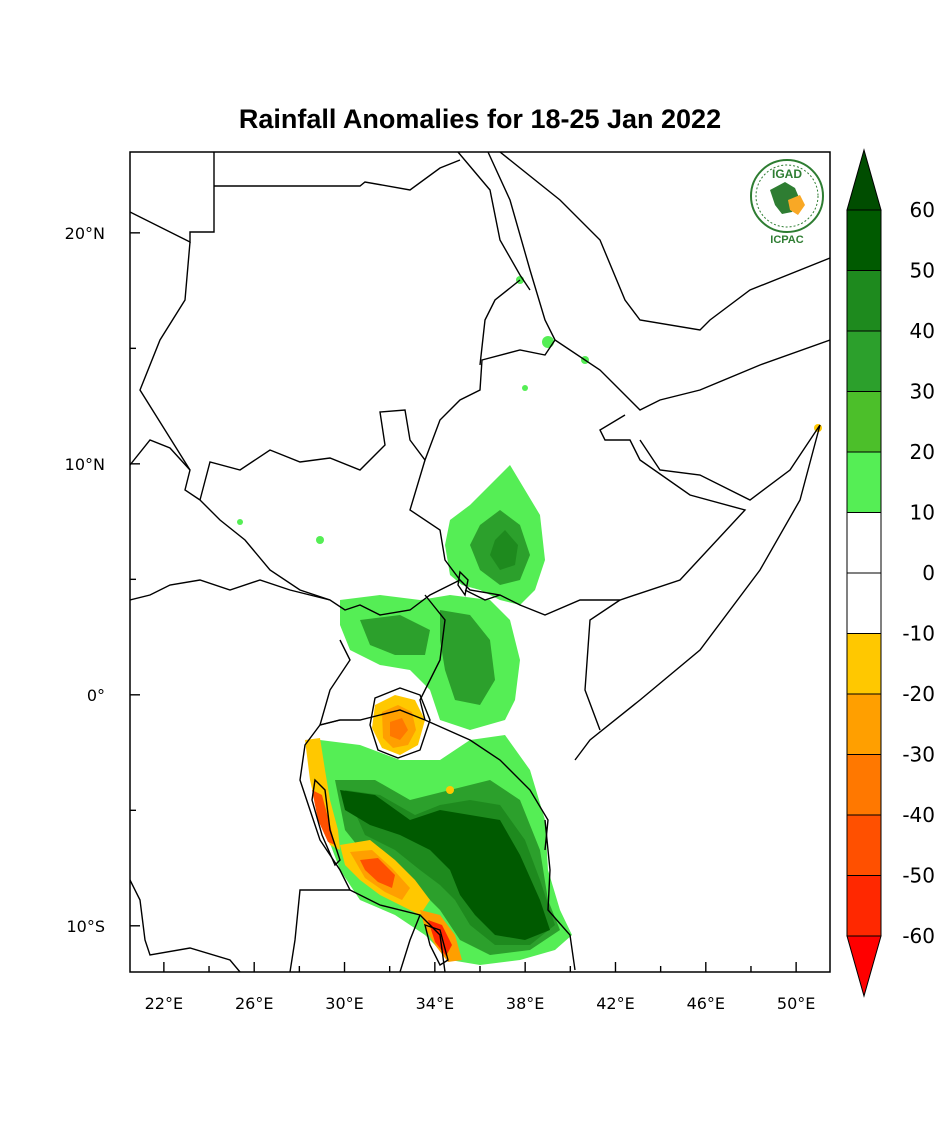  What do you see at coordinates (922, 392) in the screenshot?
I see `colorbar-level-label: 30` at bounding box center [922, 392].